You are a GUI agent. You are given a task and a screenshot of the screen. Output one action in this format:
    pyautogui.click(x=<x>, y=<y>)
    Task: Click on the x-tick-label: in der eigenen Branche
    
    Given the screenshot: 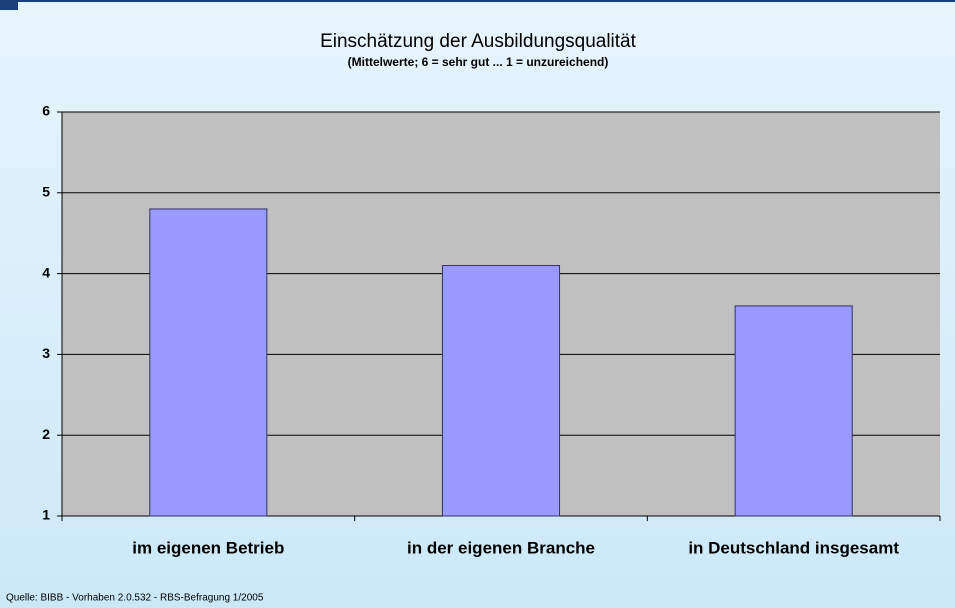 What is the action you would take?
    pyautogui.click(x=501, y=547)
    